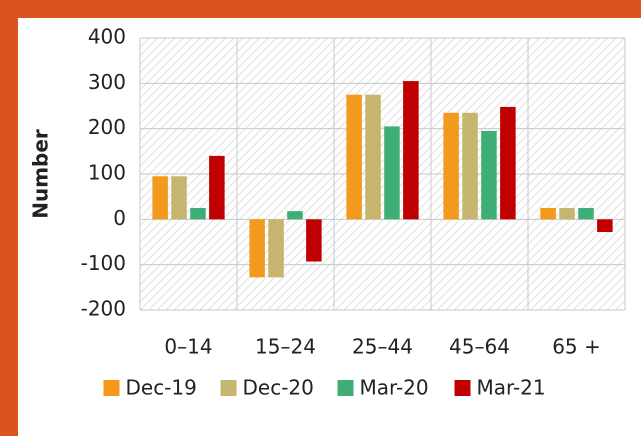  What do you see at coordinates (103, 263) in the screenshot?
I see `y-tick-label: -100` at bounding box center [103, 263].